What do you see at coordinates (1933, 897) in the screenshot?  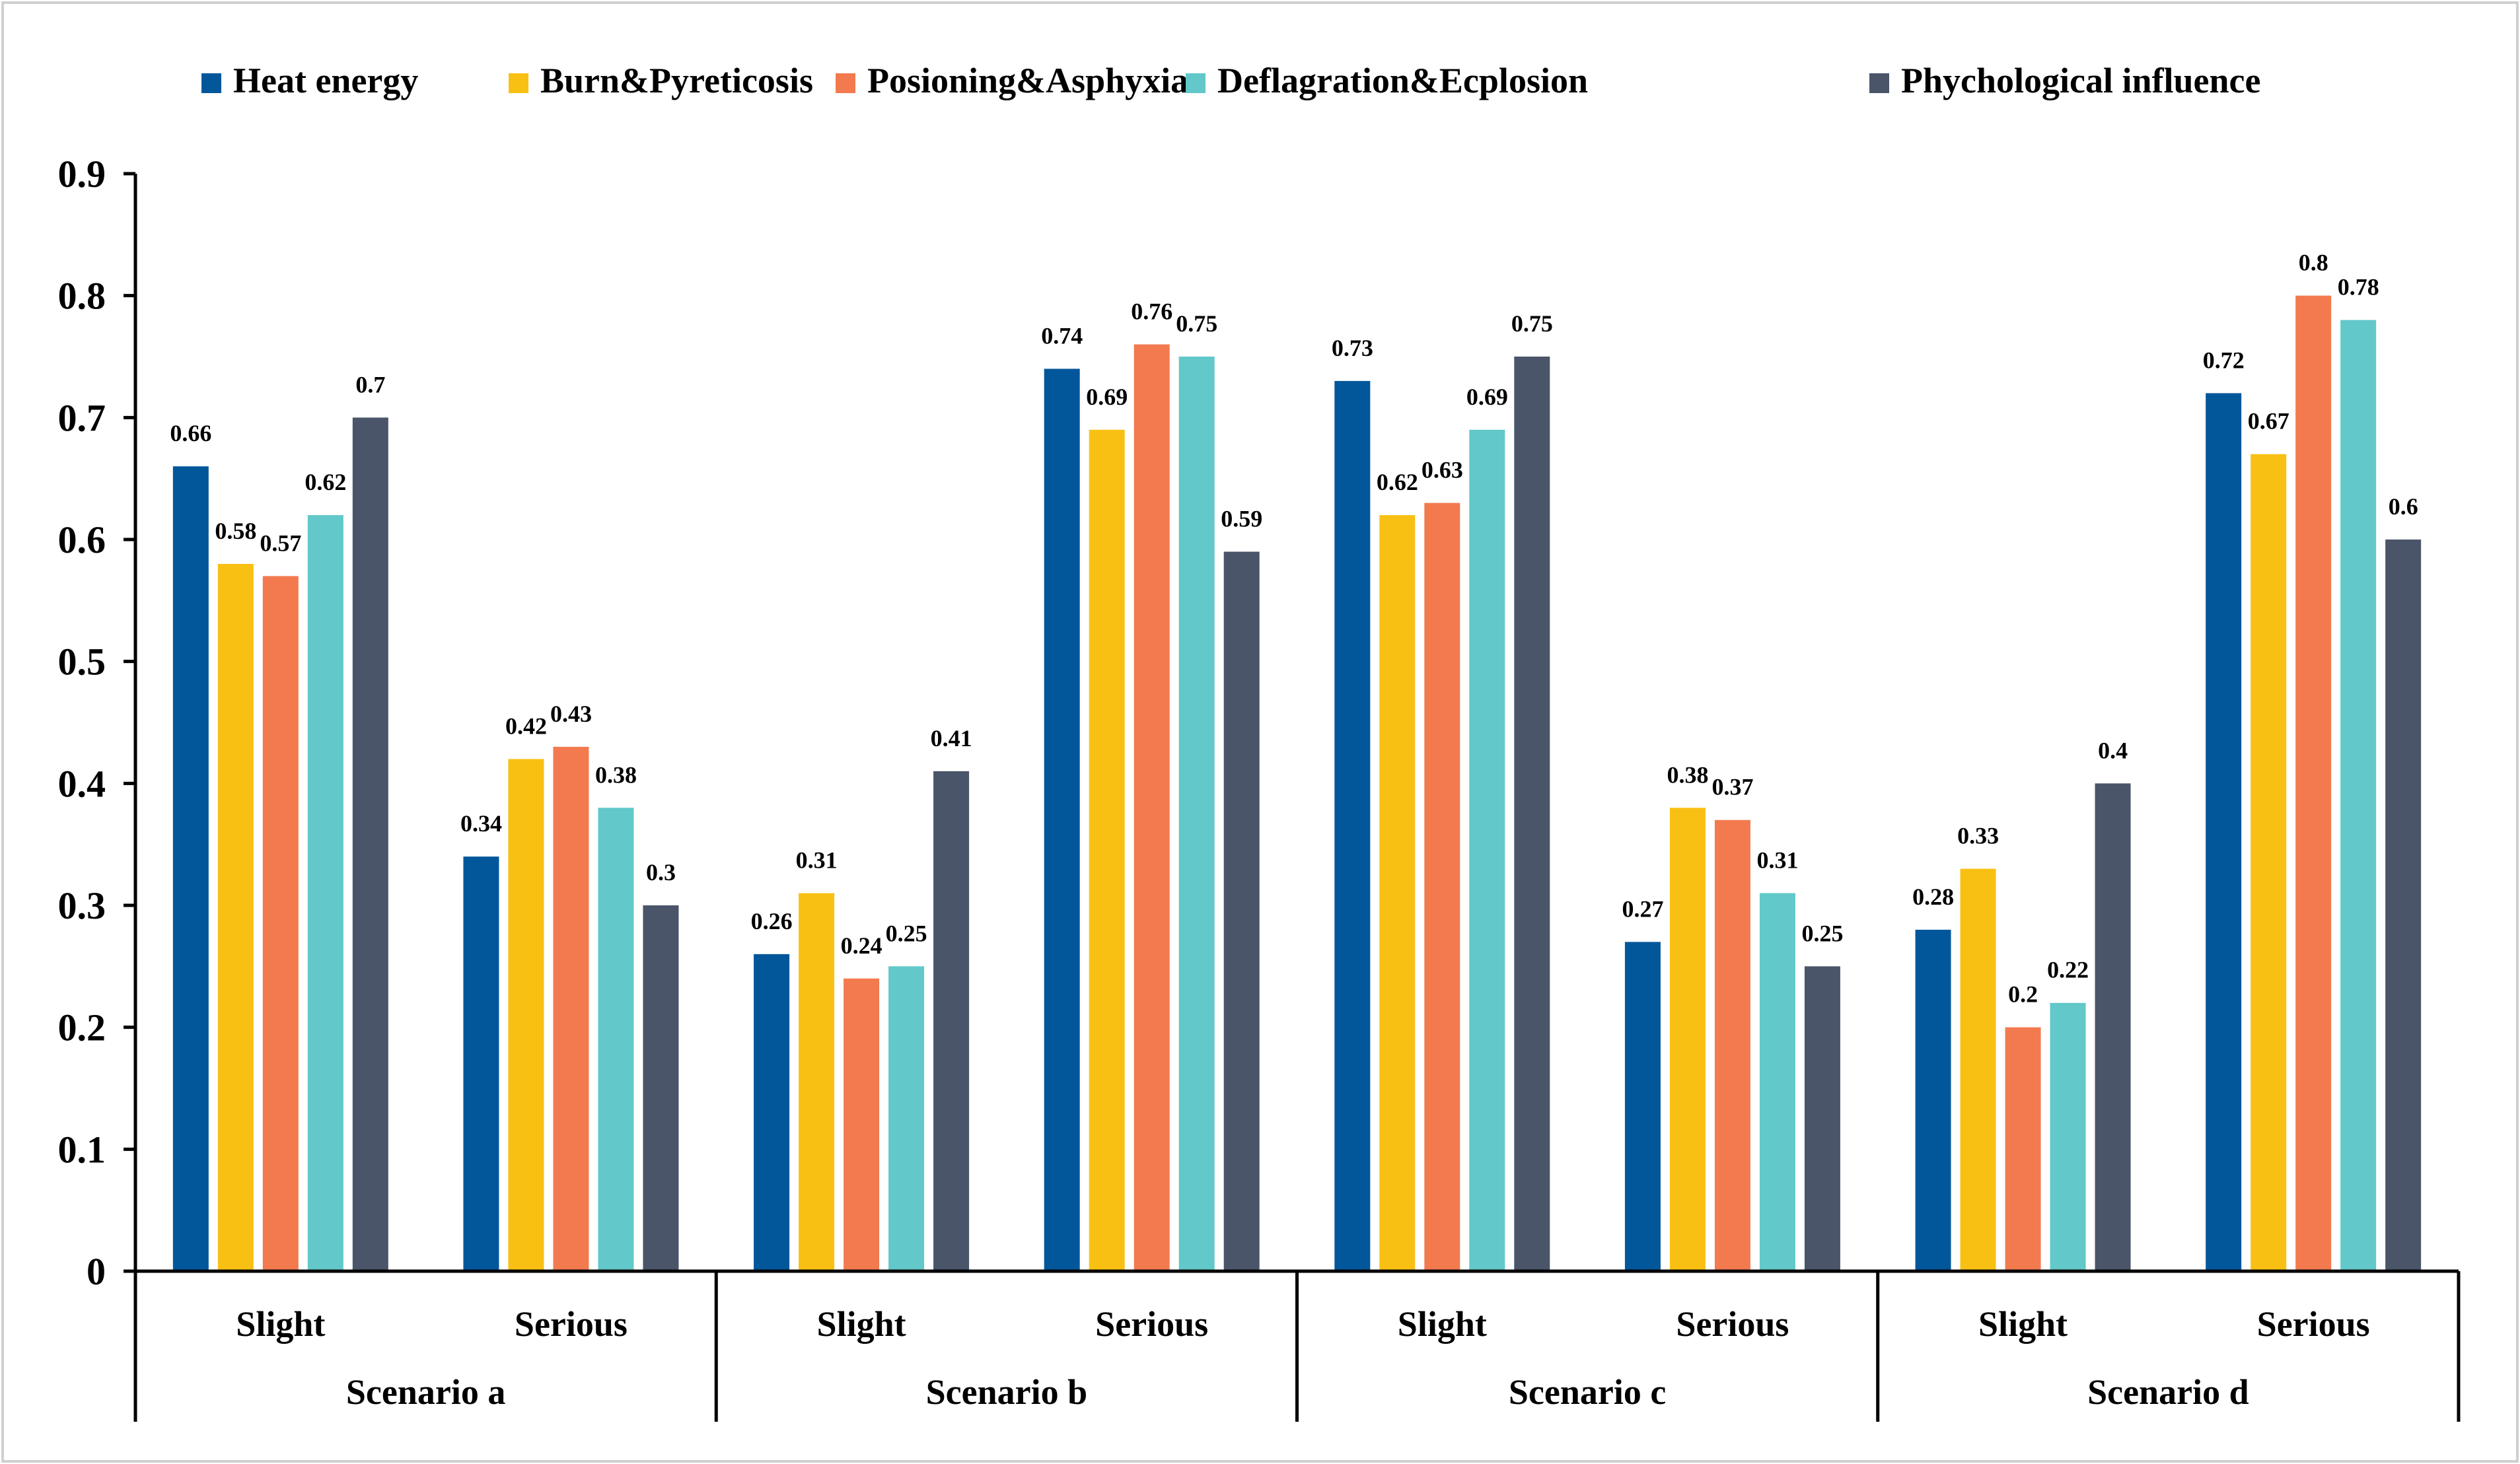 I see `data-label: 0.28` at bounding box center [1933, 897].